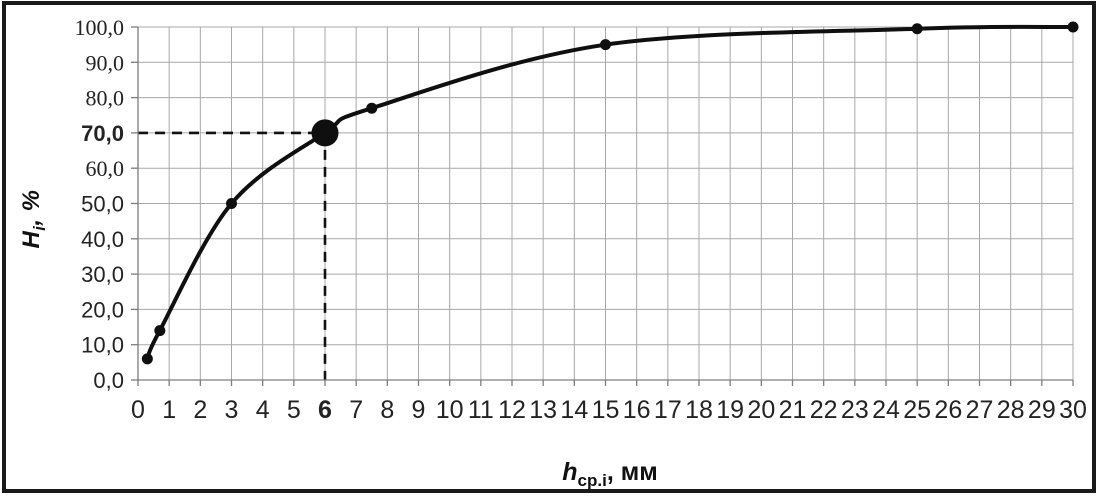  I want to click on x-tick-label: 7, so click(356, 410).